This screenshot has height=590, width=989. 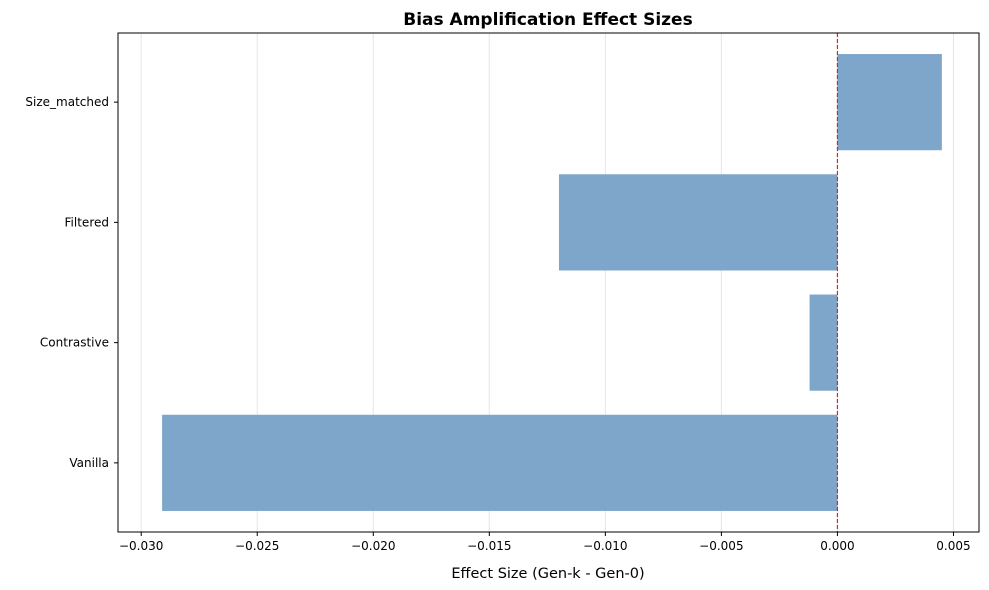 What do you see at coordinates (721, 546) in the screenshot?
I see `x-tick-label: −0.005` at bounding box center [721, 546].